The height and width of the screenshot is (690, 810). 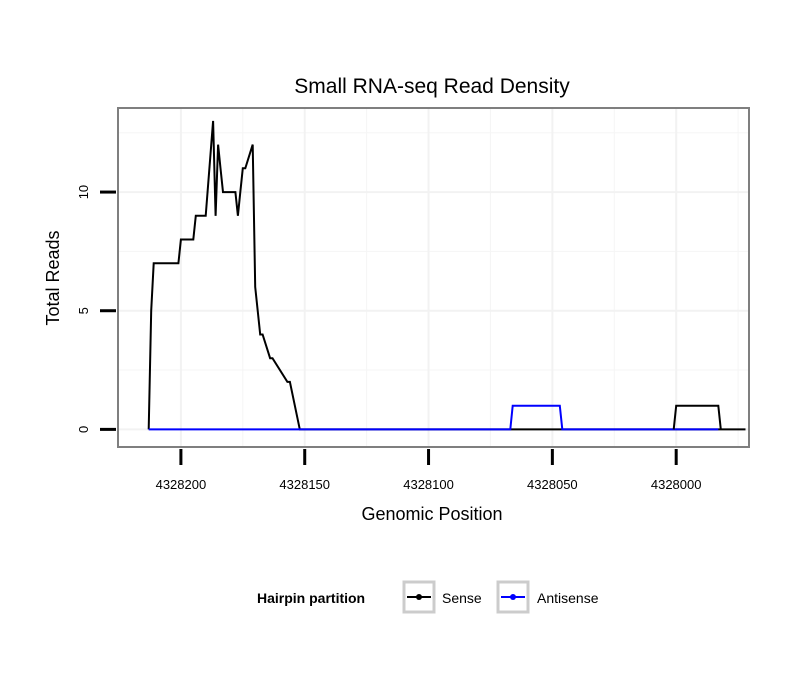 I want to click on x-tick-label: 4328050, so click(x=552, y=484).